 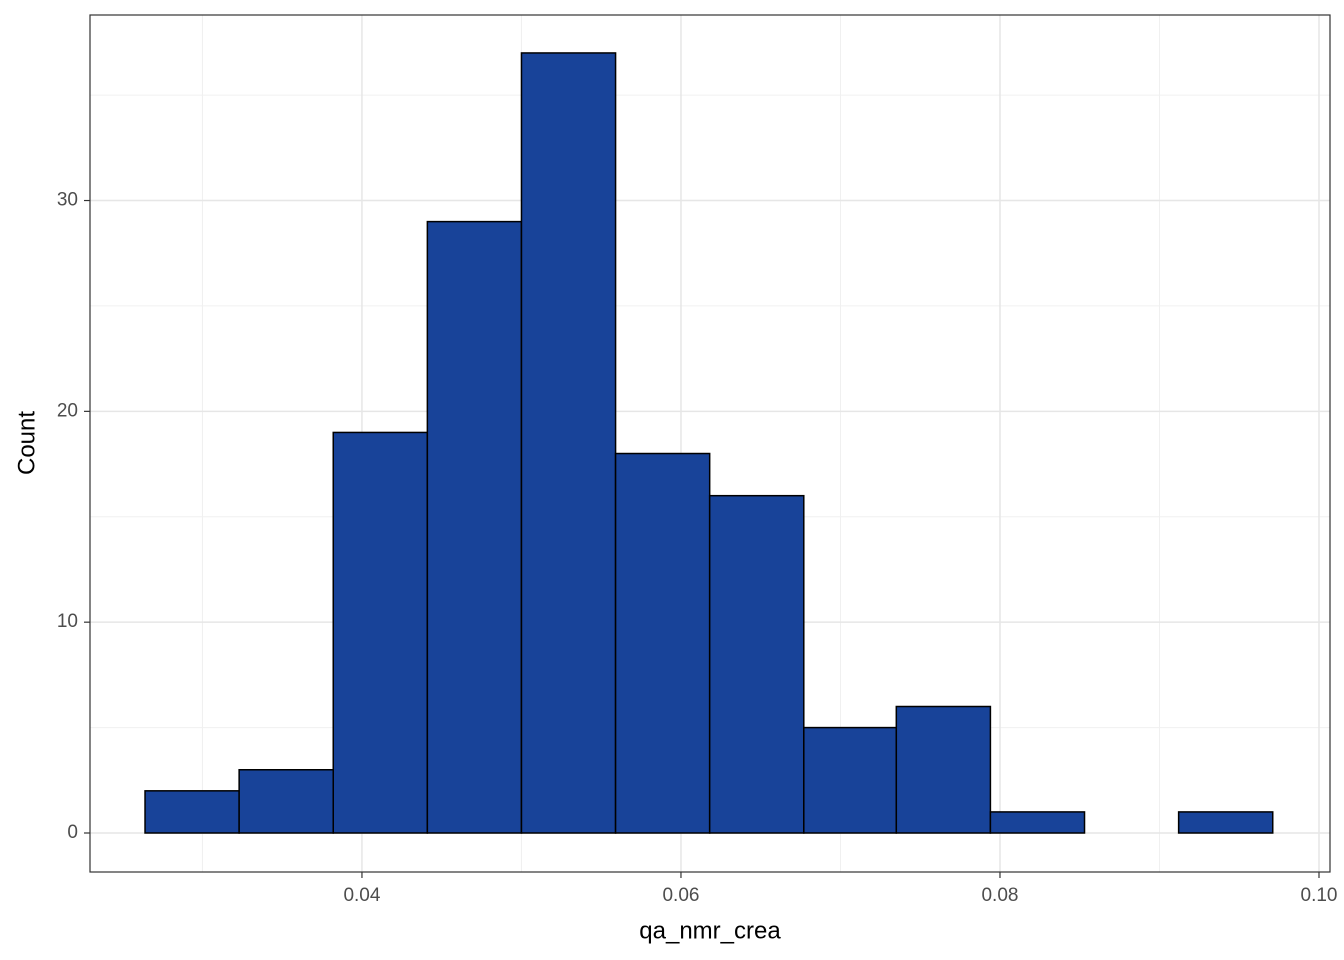 What do you see at coordinates (72, 832) in the screenshot?
I see `y-tick-label: 0` at bounding box center [72, 832].